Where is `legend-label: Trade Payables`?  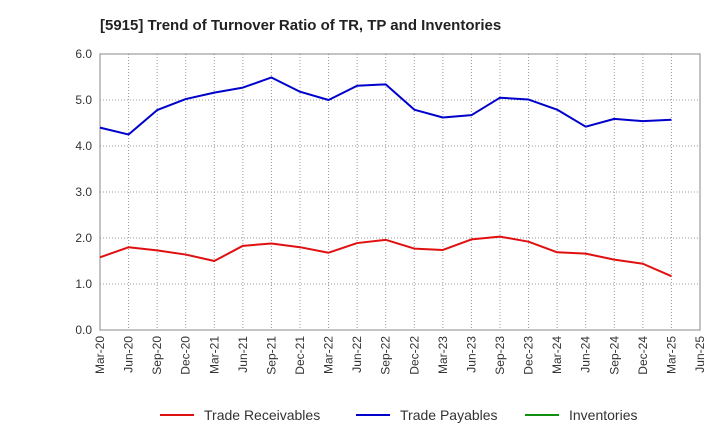 legend-label: Trade Payables is located at coordinates (449, 415).